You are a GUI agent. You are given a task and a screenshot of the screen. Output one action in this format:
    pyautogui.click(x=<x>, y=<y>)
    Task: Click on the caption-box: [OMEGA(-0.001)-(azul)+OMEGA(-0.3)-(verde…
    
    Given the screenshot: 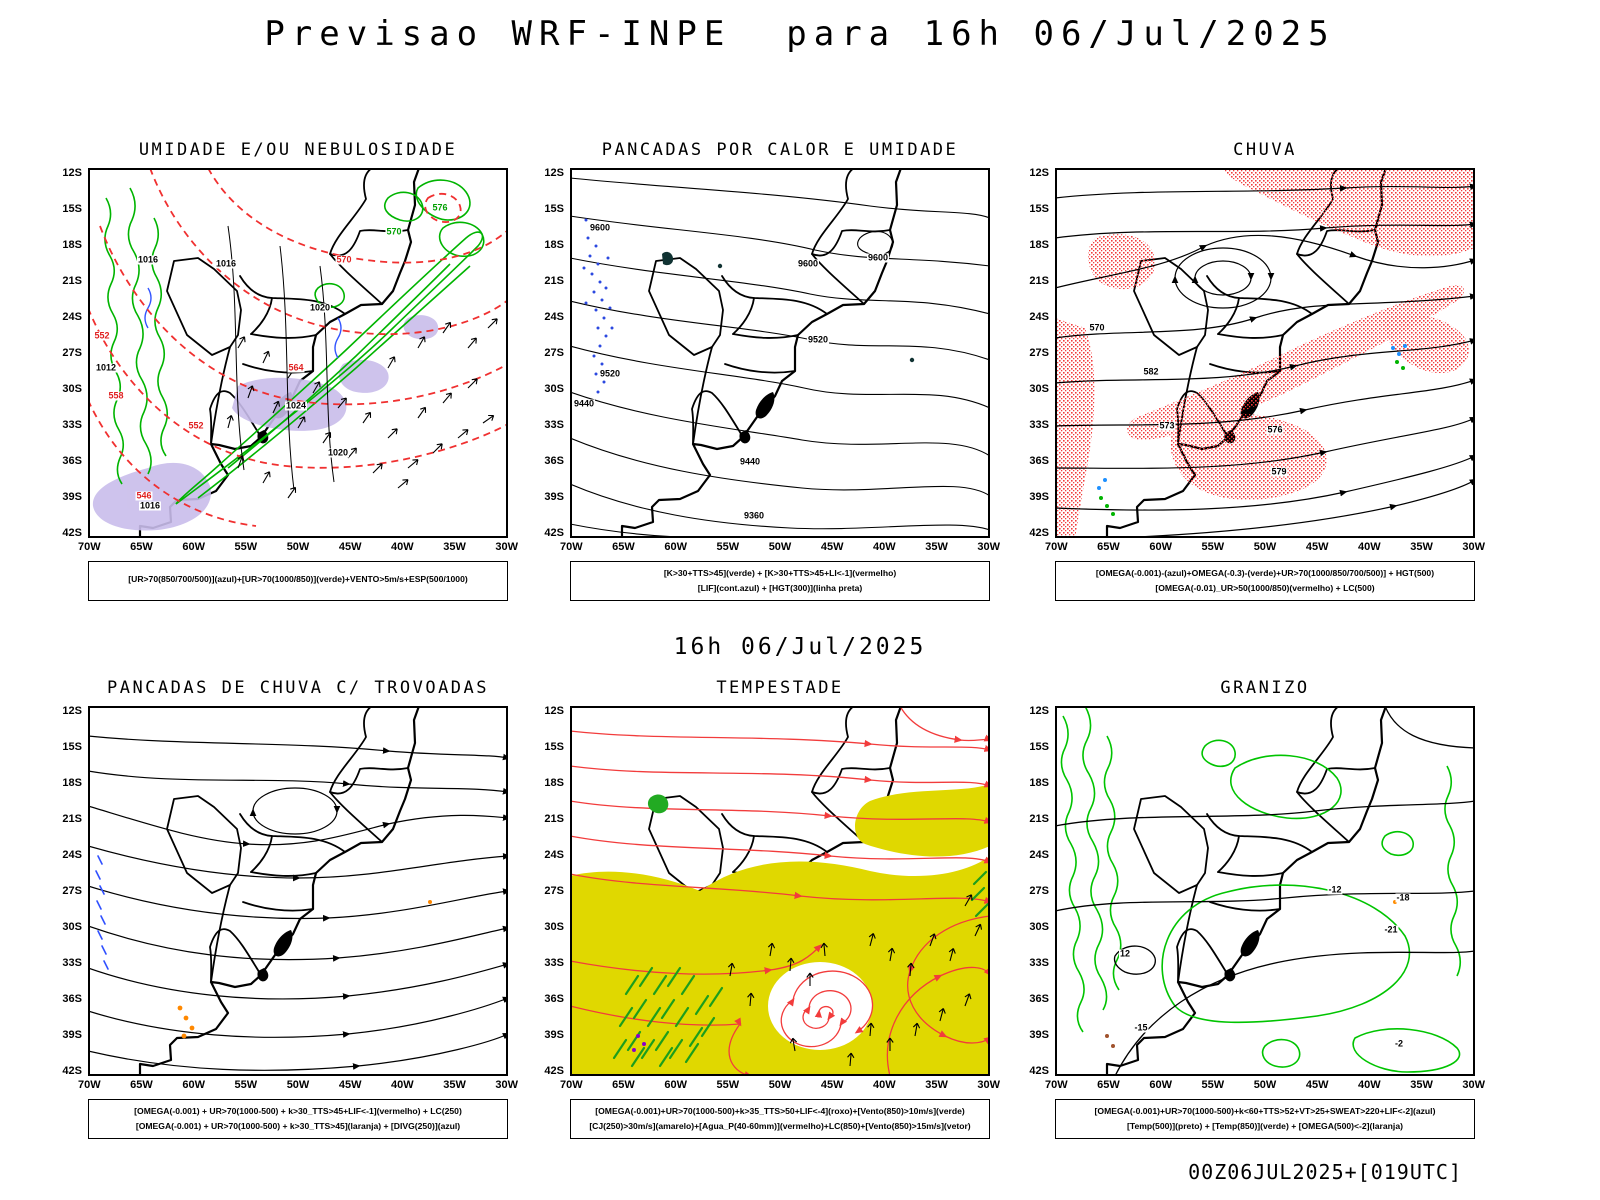 What is the action you would take?
    pyautogui.click(x=1265, y=581)
    